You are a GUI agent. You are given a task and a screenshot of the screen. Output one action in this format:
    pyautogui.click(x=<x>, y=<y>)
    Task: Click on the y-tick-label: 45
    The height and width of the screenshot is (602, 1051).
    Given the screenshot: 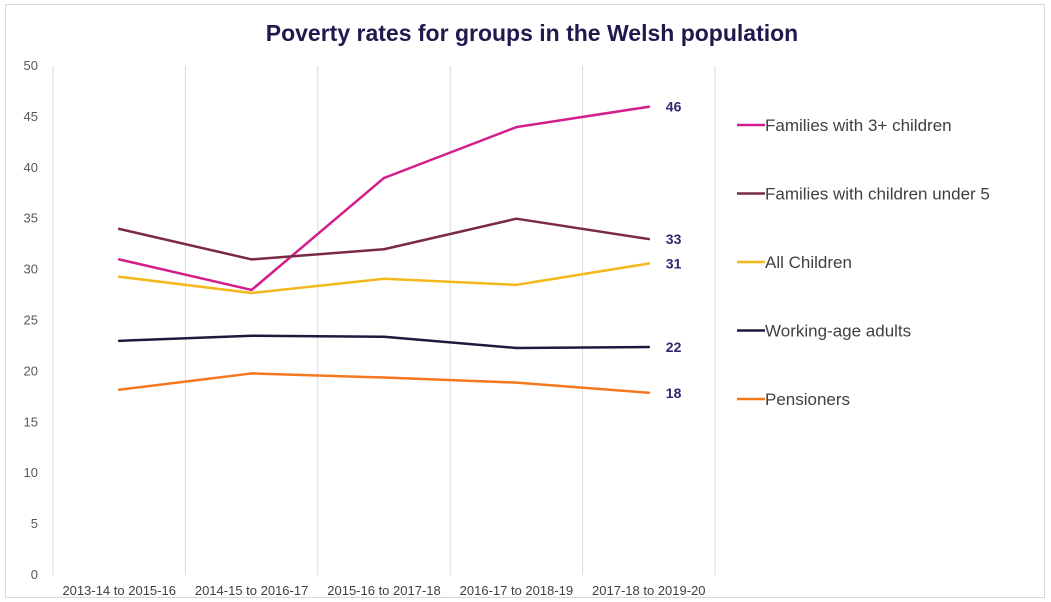 What is the action you would take?
    pyautogui.click(x=31, y=116)
    